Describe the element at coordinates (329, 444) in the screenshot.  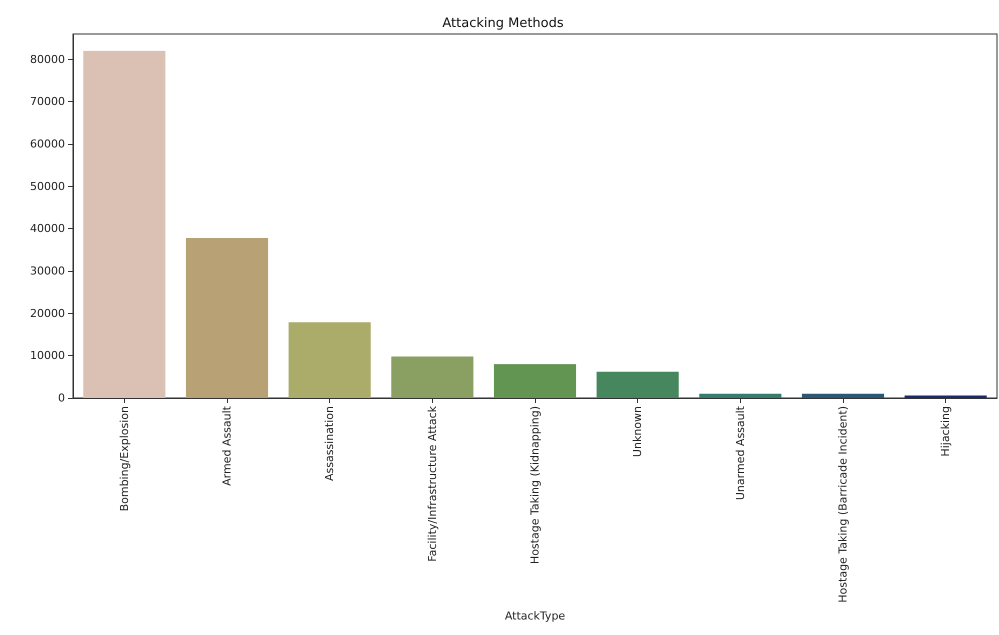
I see `x-tick-label: Assassination` at that location.